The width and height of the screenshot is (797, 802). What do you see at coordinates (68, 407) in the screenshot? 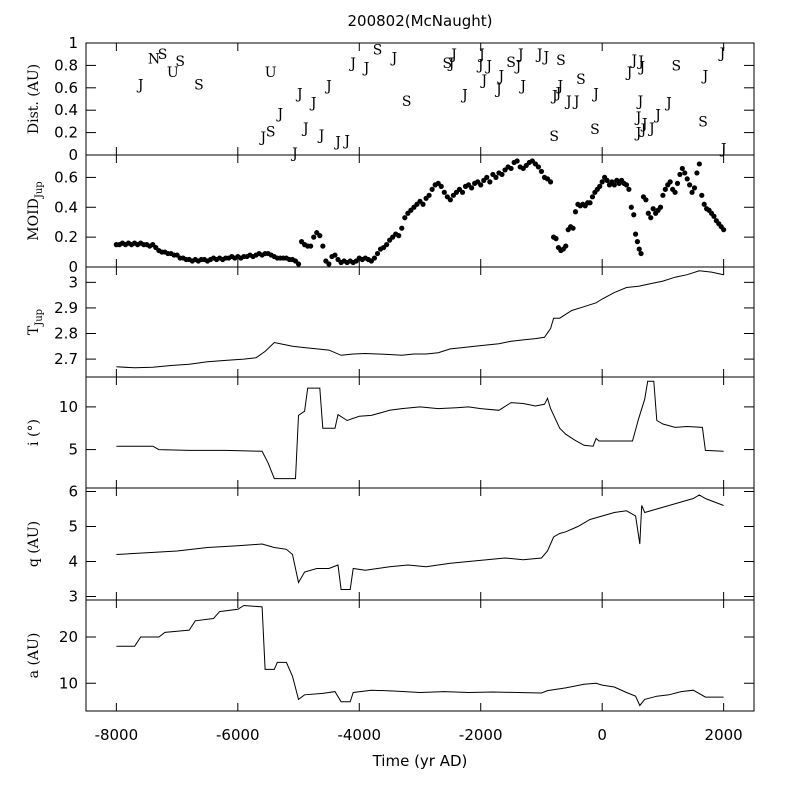
I see `ytick-label-incl: 10` at bounding box center [68, 407].